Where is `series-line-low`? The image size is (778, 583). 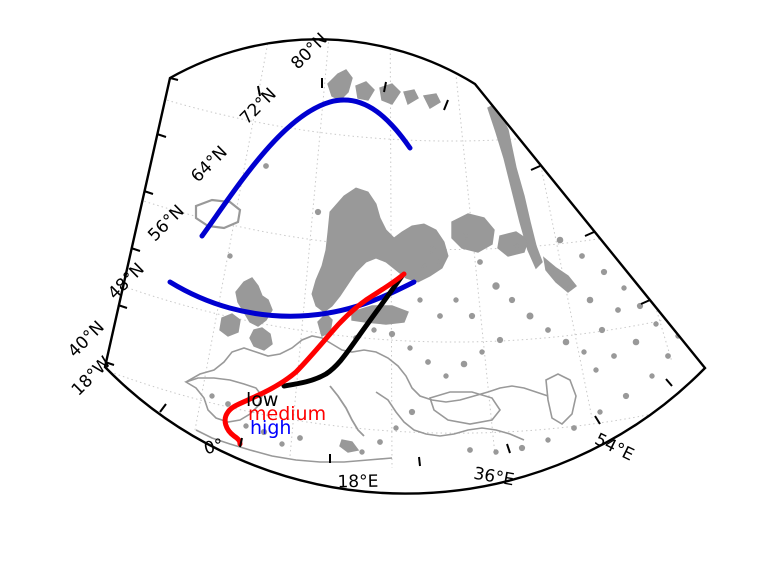
series-line-low is located at coordinates (343, 331).